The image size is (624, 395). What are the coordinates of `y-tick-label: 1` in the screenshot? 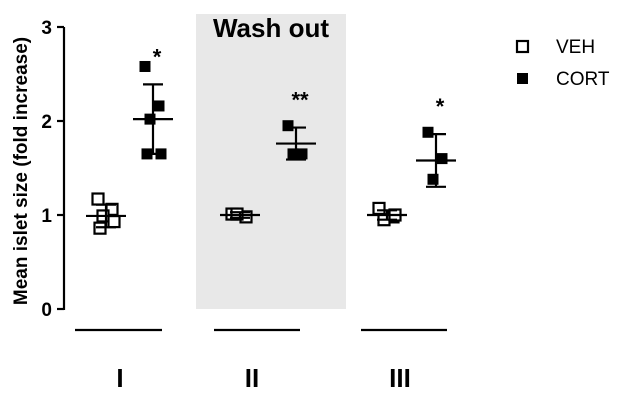 It's located at (46, 216).